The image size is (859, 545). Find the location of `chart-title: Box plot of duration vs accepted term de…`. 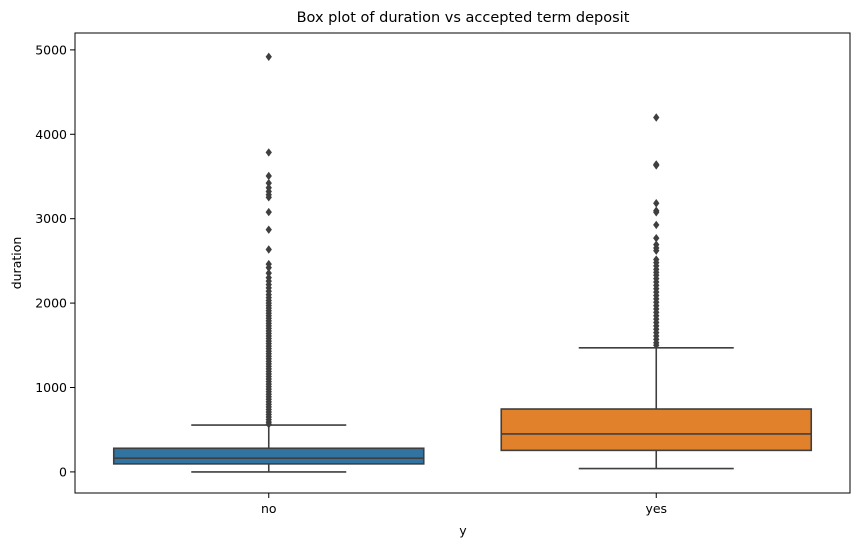

chart-title: Box plot of duration vs accepted term de… is located at coordinates (463, 18).